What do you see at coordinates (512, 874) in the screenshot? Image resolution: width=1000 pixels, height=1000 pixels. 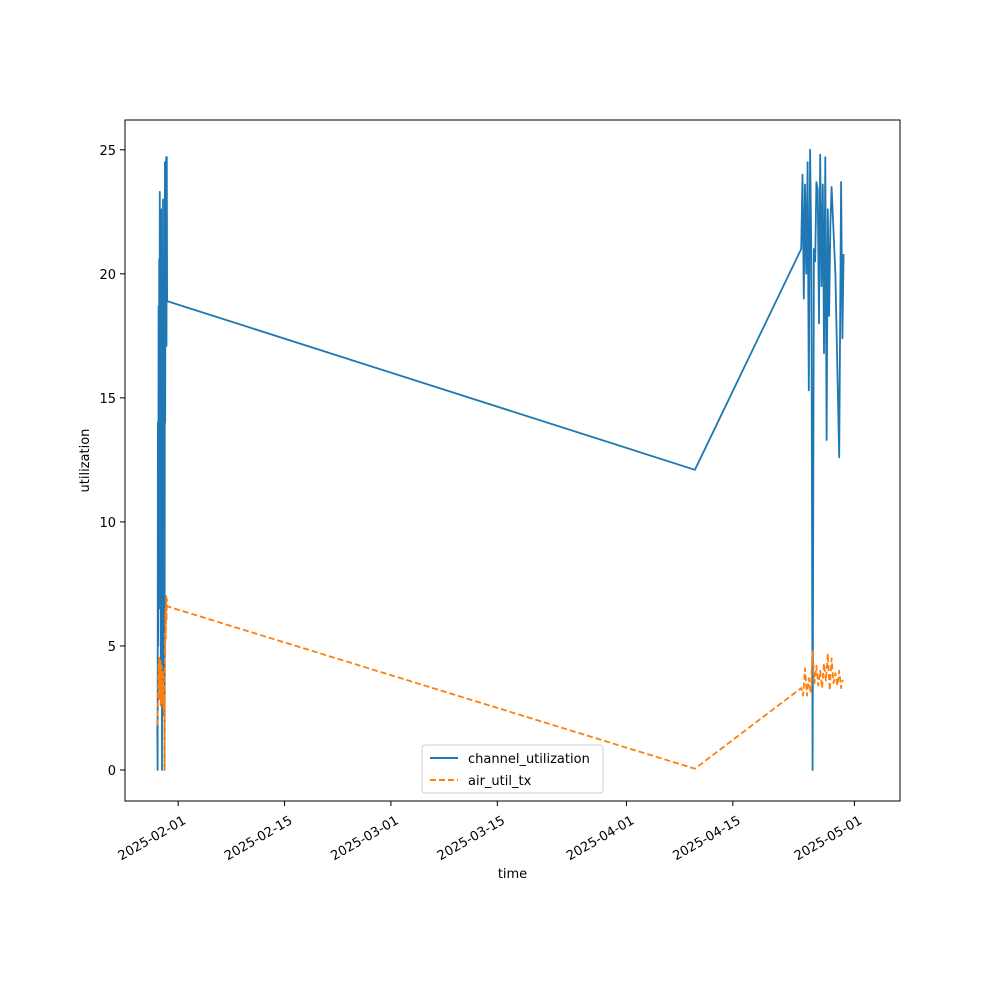 I see `x-axis-label: time` at bounding box center [512, 874].